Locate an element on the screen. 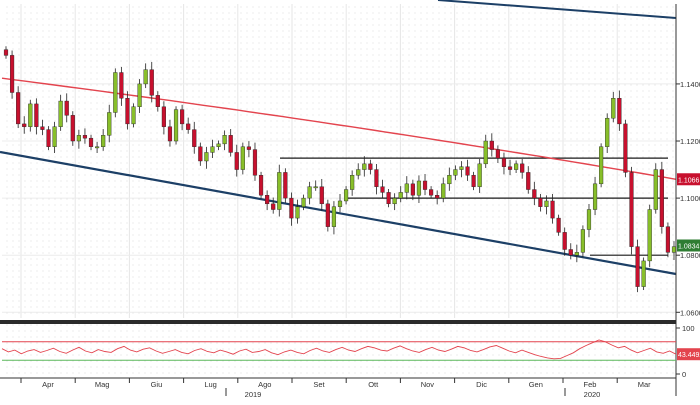 This screenshot has height=405, width=700. year-label: 2019 is located at coordinates (253, 394).